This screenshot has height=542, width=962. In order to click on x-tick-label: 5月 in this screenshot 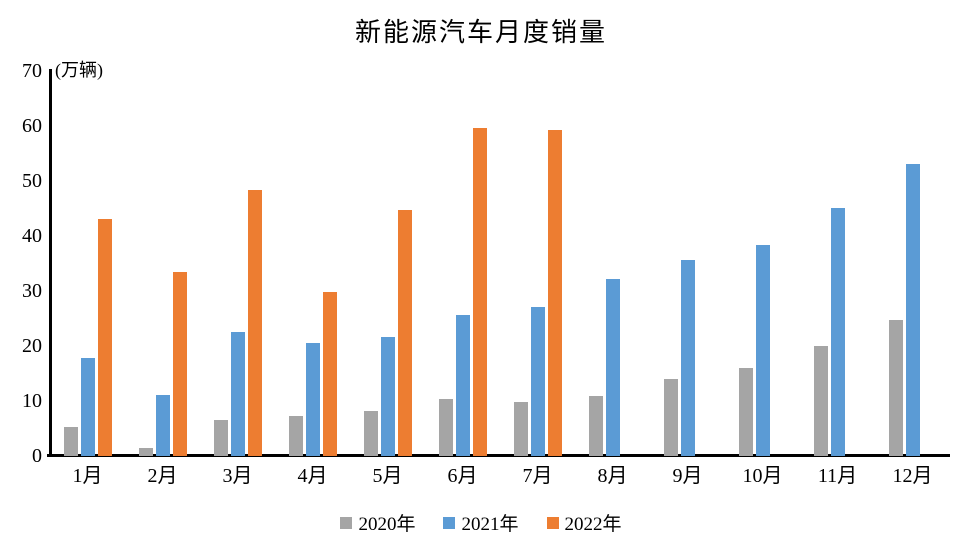, I will do `click(387, 476)`.